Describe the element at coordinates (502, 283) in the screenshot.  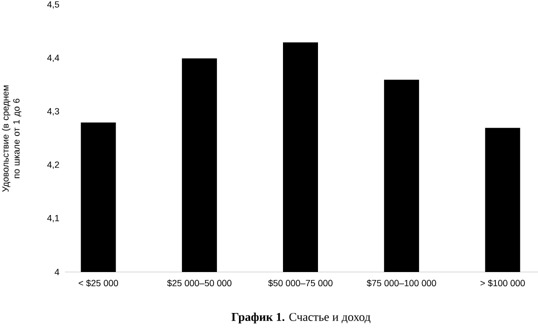
I see `x-tick-label: > $100 000` at that location.